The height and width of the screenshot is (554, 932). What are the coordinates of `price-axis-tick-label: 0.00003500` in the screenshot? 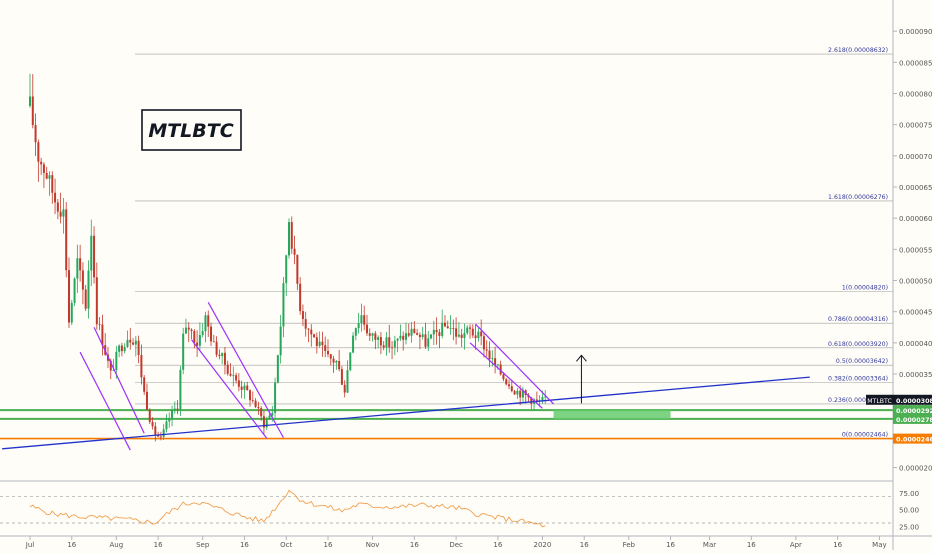 It's located at (915, 375).